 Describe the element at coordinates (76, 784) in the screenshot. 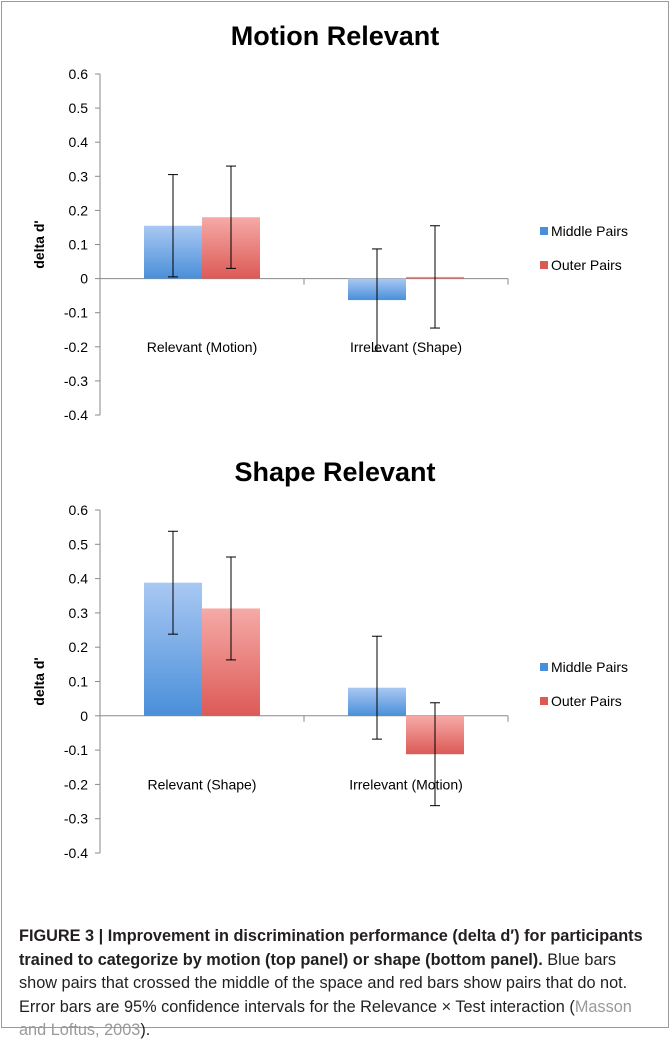

I see `bottom-y-tick-label: -0.2` at that location.